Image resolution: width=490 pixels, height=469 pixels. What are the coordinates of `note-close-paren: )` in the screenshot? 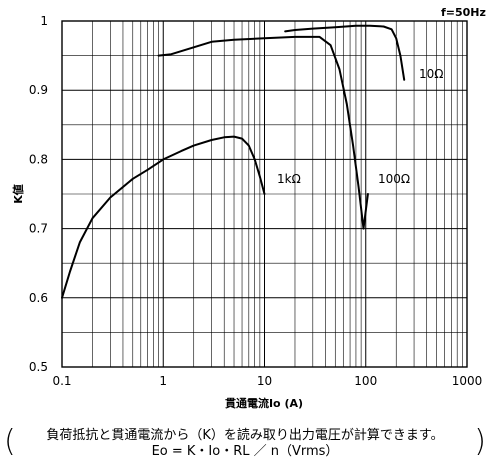 It's located at (480, 441).